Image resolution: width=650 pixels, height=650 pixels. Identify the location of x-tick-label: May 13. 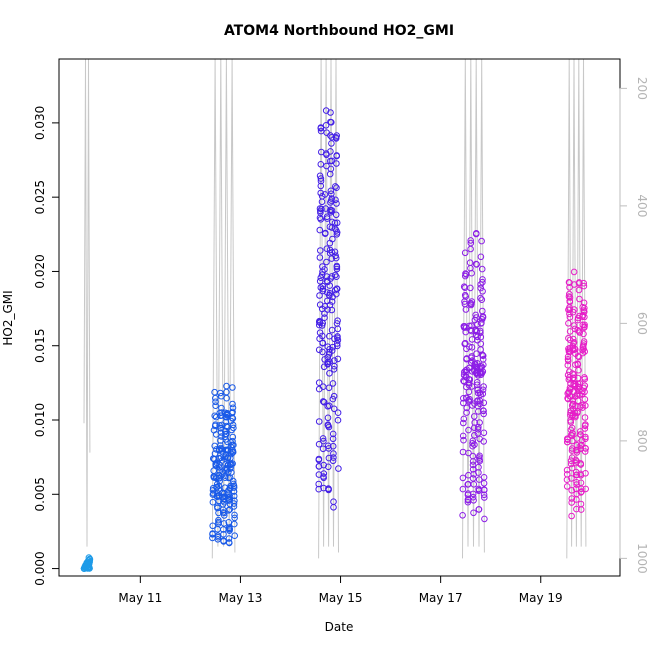
(240, 598).